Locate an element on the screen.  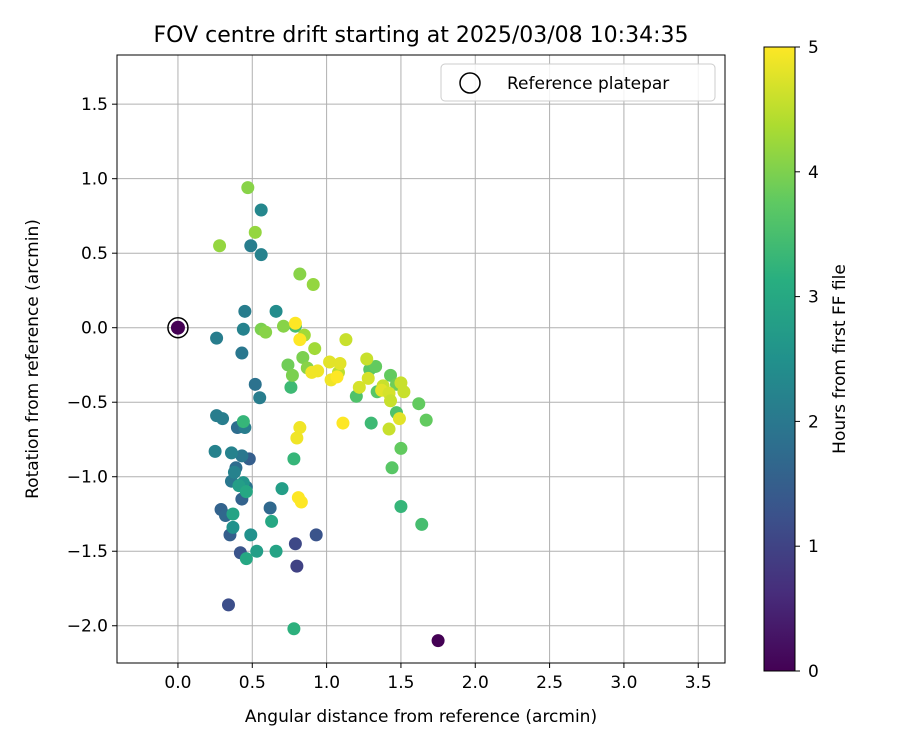
colorbar-tick-label: 3 is located at coordinates (813, 298).